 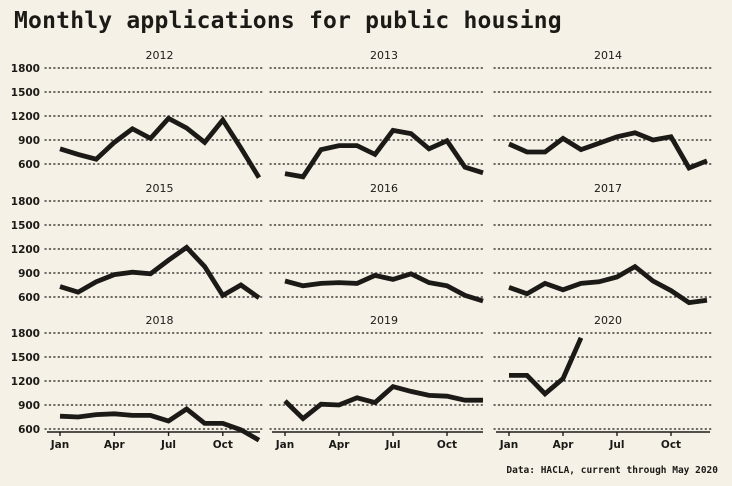 I want to click on series-line-2018, so click(x=160, y=424).